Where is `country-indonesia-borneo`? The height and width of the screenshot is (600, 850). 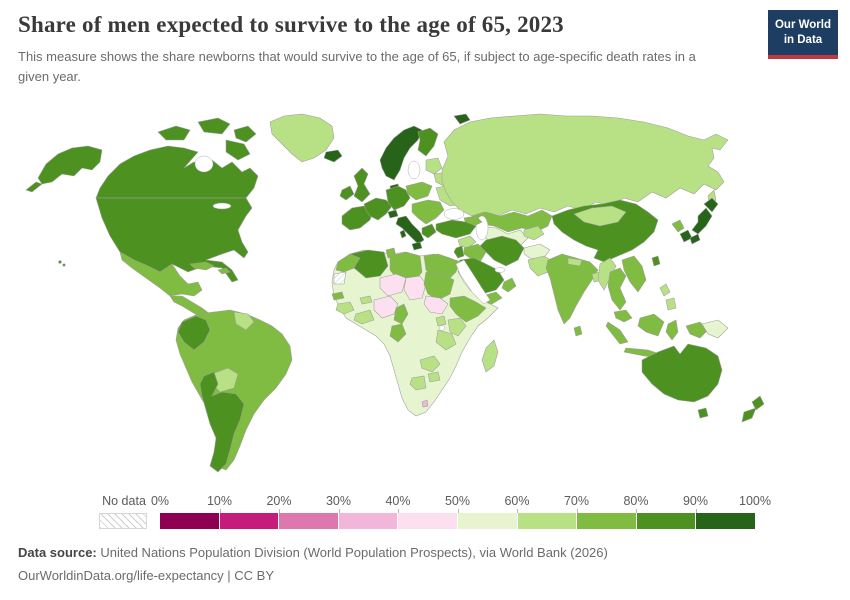
country-indonesia-borneo is located at coordinates (651, 325).